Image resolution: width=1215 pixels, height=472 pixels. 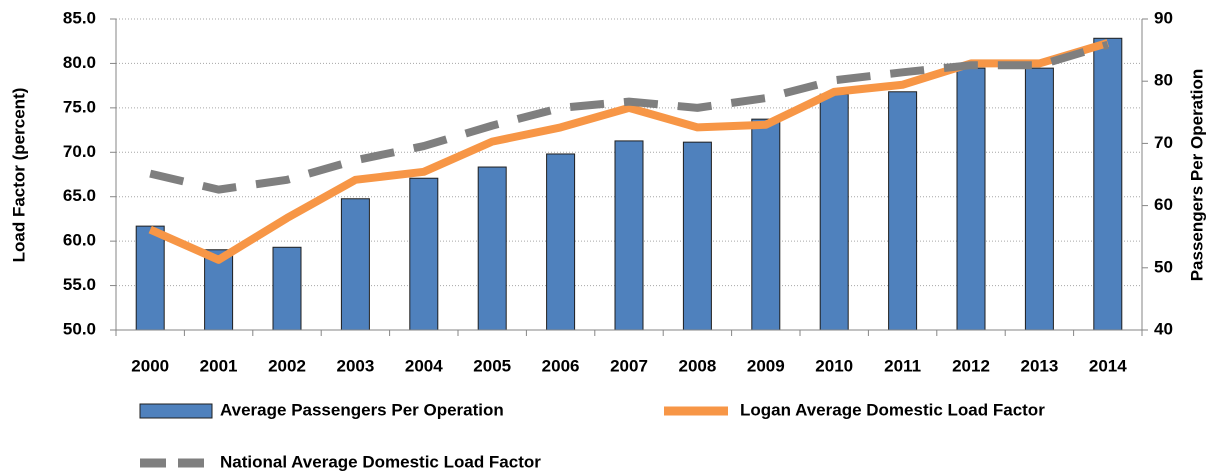 I want to click on y2-tick-label: 90, so click(x=1163, y=17).